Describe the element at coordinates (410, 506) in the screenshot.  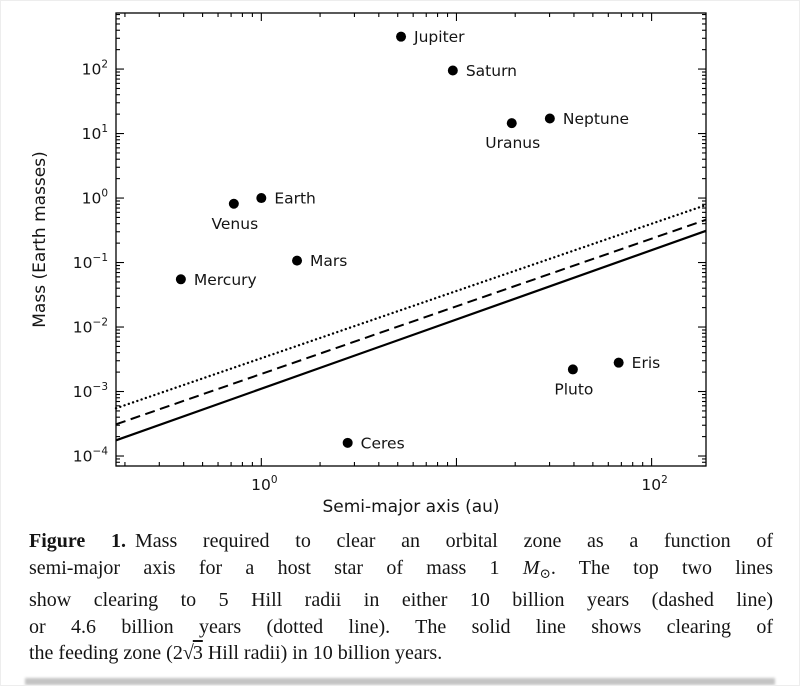
I see `x-axis-label: Semi-major axis (au)` at that location.